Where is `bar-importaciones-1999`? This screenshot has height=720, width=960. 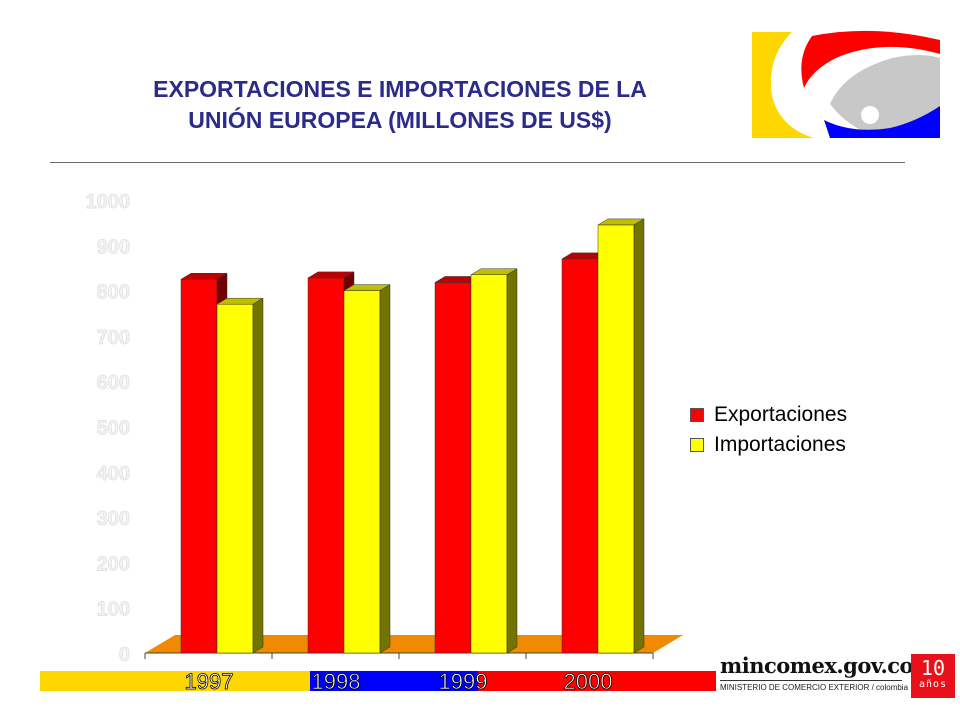
bar-importaciones-1999 is located at coordinates (494, 461).